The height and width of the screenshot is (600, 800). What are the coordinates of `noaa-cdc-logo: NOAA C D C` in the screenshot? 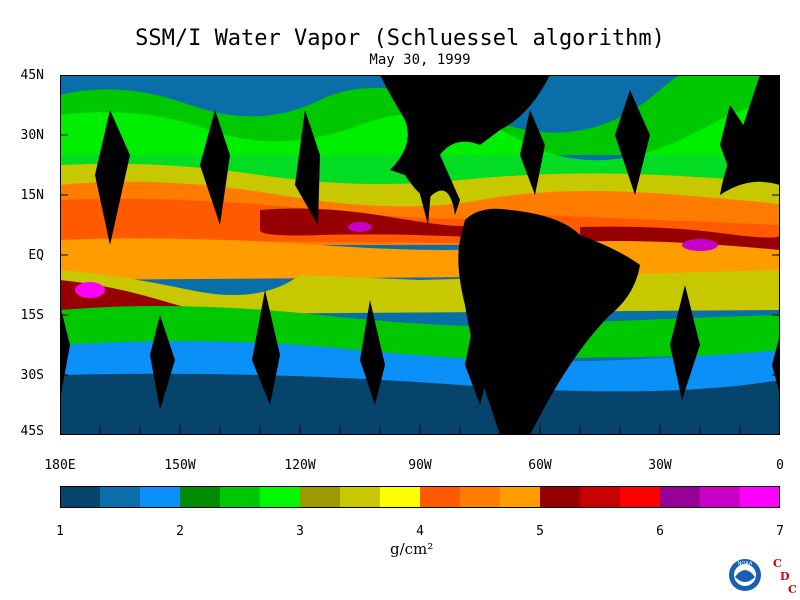 It's located at (763, 576).